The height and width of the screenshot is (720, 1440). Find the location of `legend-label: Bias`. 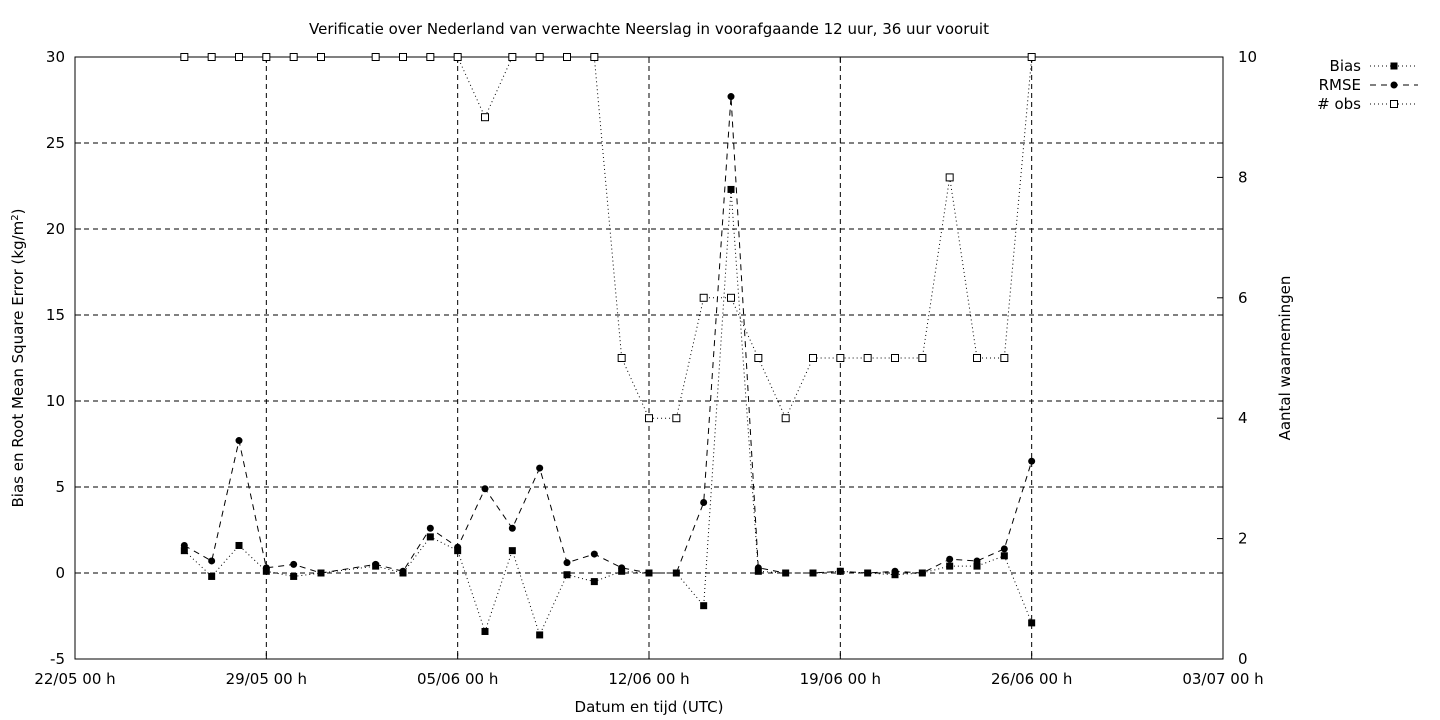

legend-label: Bias is located at coordinates (1346, 66).